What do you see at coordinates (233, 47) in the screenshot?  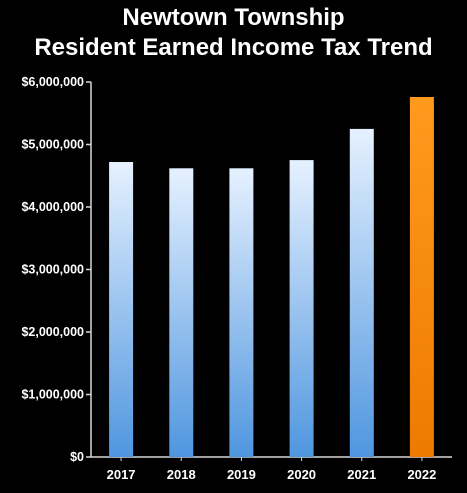 I see `chart-title-line-2: Resident Earned Income Tax Trend` at bounding box center [233, 47].